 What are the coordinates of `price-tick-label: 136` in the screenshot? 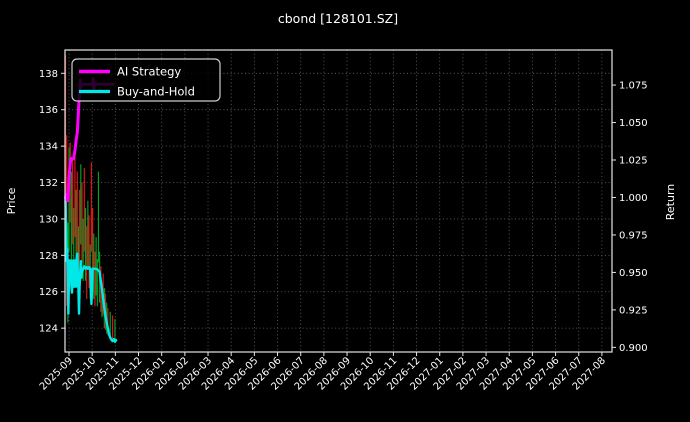 It's located at (48, 110).